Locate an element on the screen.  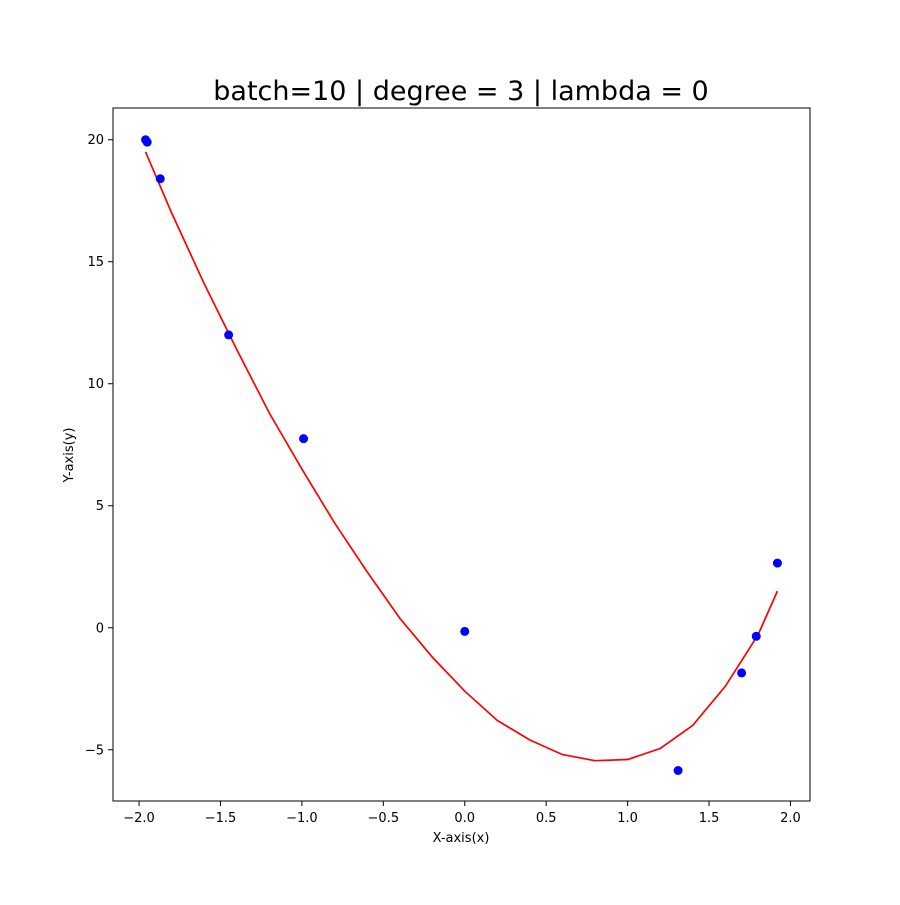
x-axis-ticks: −2.0 −1.5 −1.0 −0.5 0.0 0.5 1.0 1.5 2.0 is located at coordinates (462, 813).